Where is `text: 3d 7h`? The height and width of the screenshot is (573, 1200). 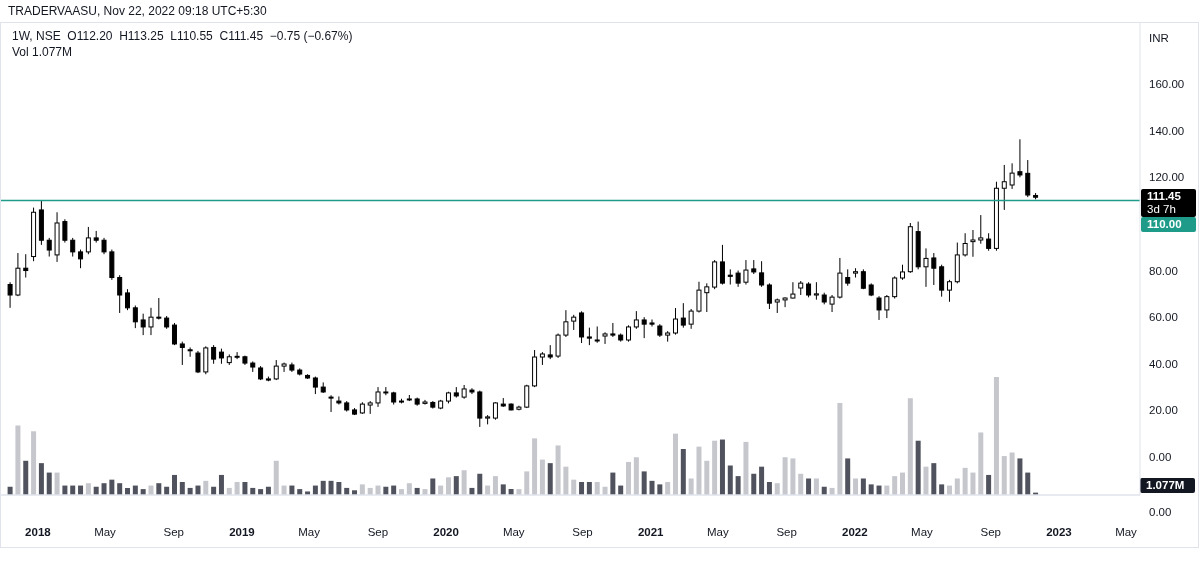 text: 3d 7h is located at coordinates (1161, 209).